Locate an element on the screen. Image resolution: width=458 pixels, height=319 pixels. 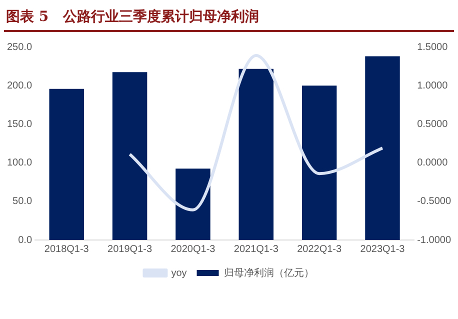
y-tick-label: 100.0 is located at coordinates (19, 163).